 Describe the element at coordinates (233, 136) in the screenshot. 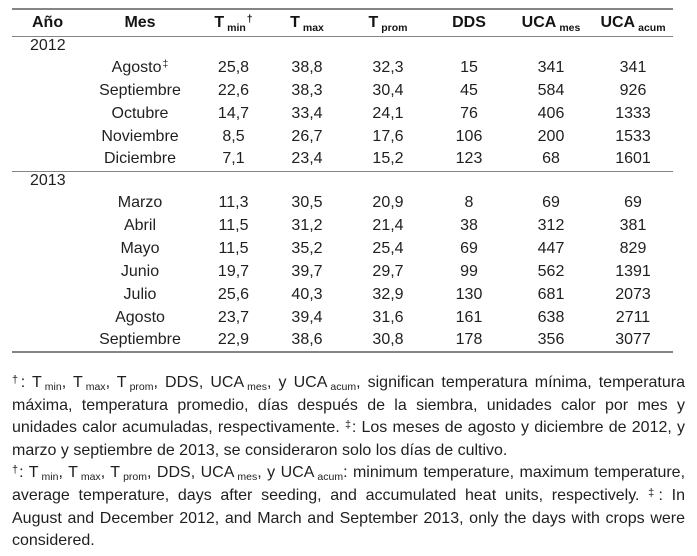

I see `value-cell: 8,5` at that location.